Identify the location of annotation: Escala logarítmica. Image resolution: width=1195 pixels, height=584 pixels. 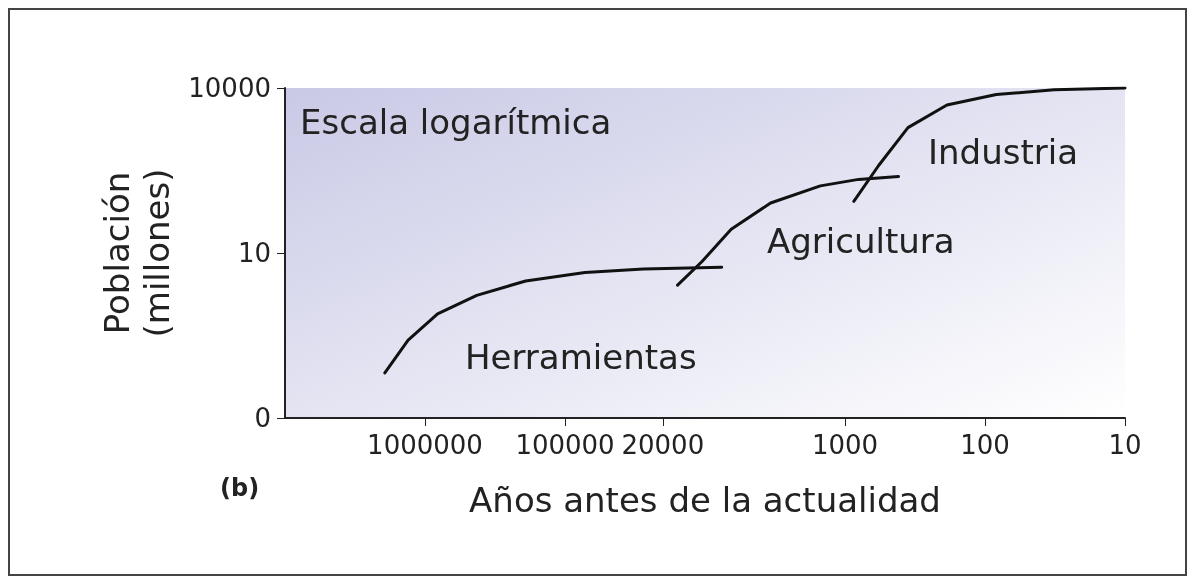
(456, 122).